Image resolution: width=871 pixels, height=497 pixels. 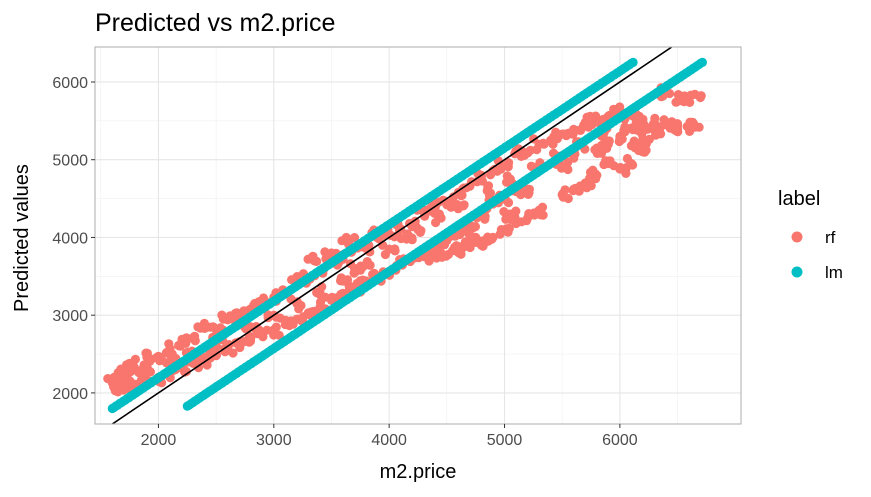 What do you see at coordinates (797, 272) in the screenshot?
I see `legend-key-lm` at bounding box center [797, 272].